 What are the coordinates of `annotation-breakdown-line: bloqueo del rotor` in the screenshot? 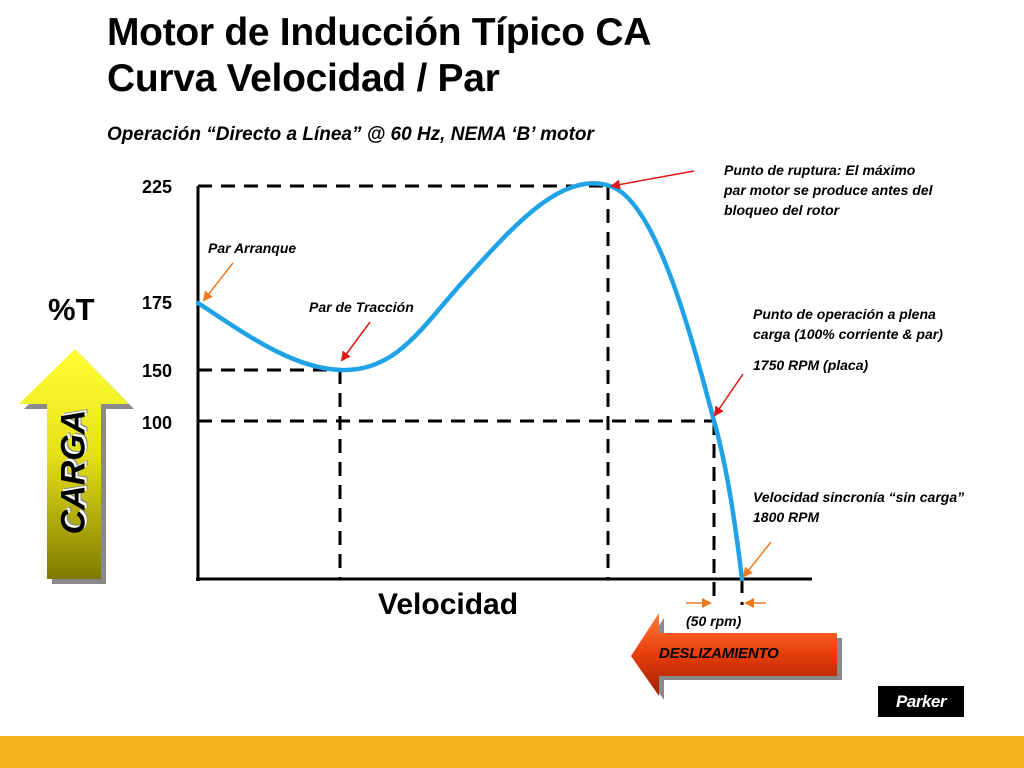 It's located at (782, 210).